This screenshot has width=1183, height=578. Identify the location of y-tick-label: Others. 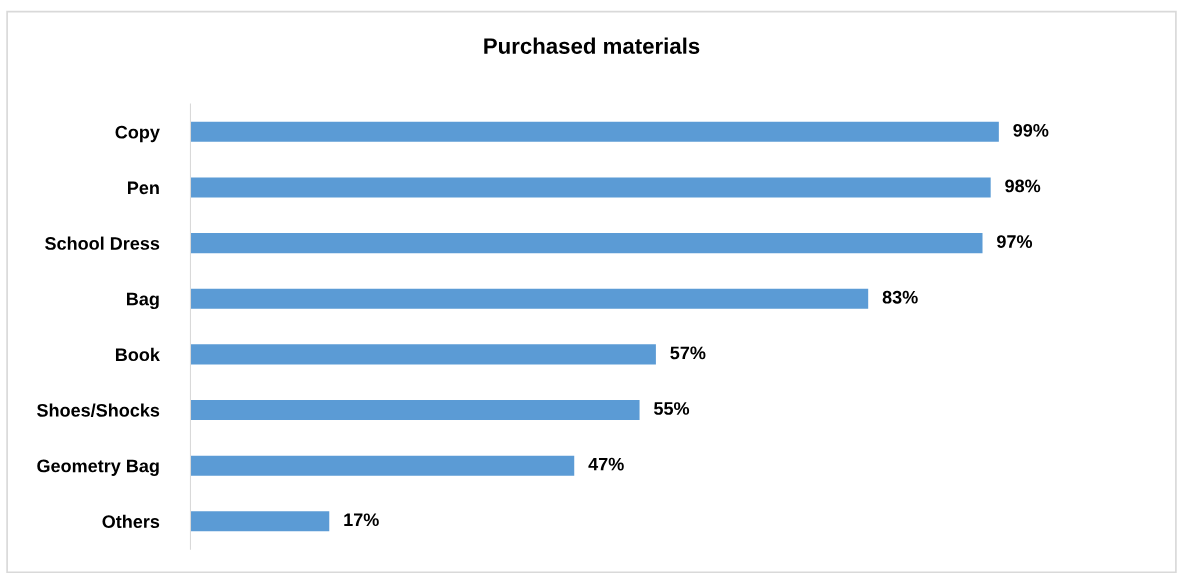
(131, 521).